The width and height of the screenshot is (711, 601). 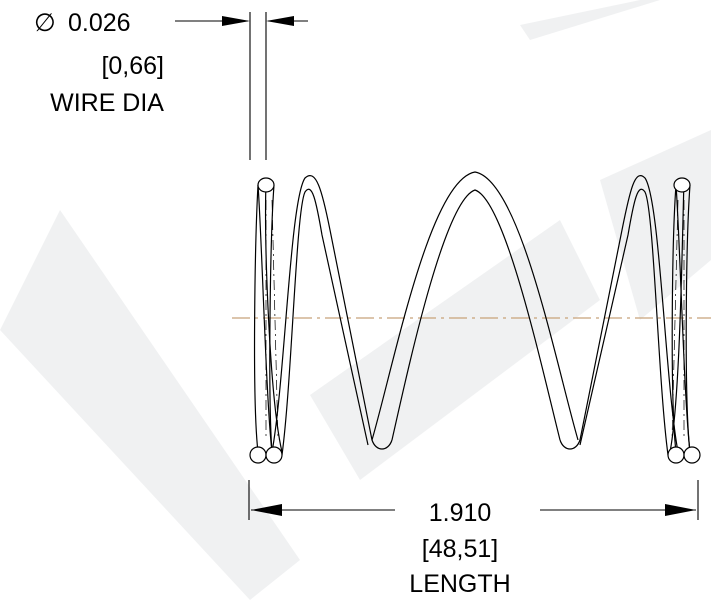 What do you see at coordinates (132, 66) in the screenshot?
I see `wire-dia-metric: [0,66]` at bounding box center [132, 66].